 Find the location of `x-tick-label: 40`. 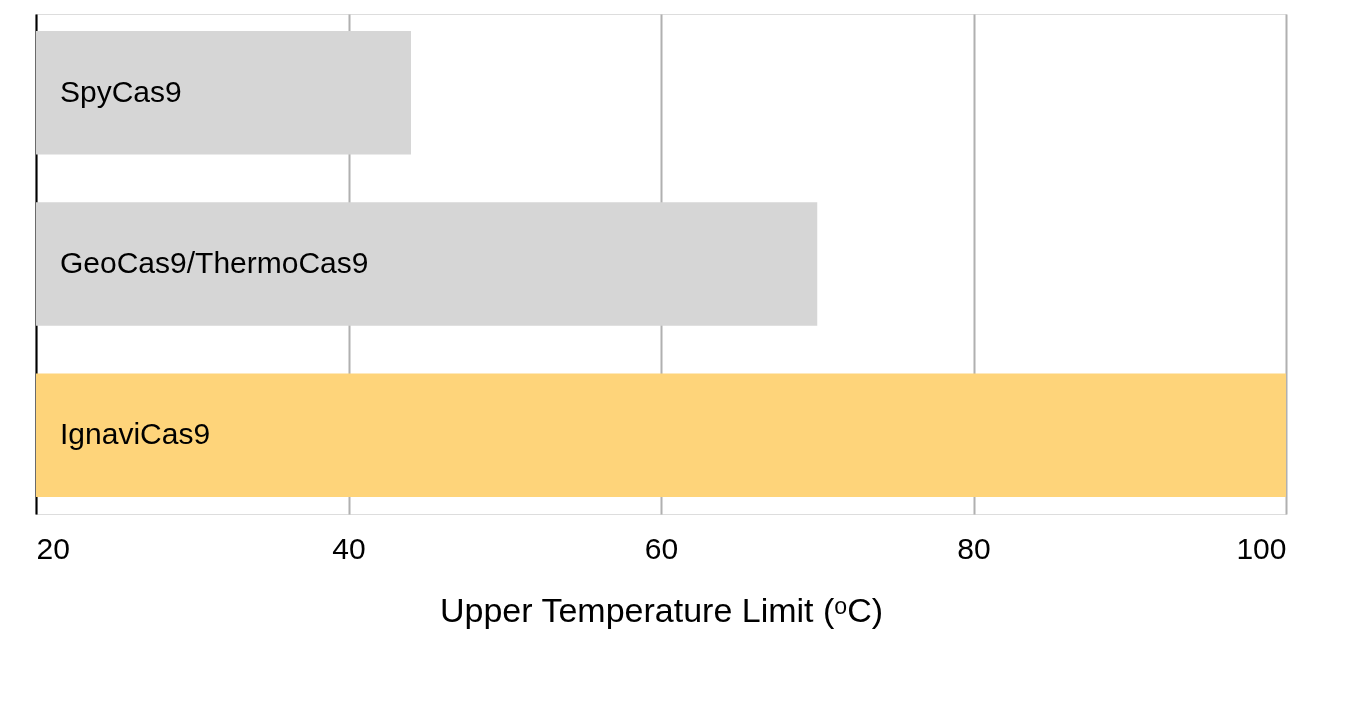

x-tick-label: 40 is located at coordinates (349, 548).